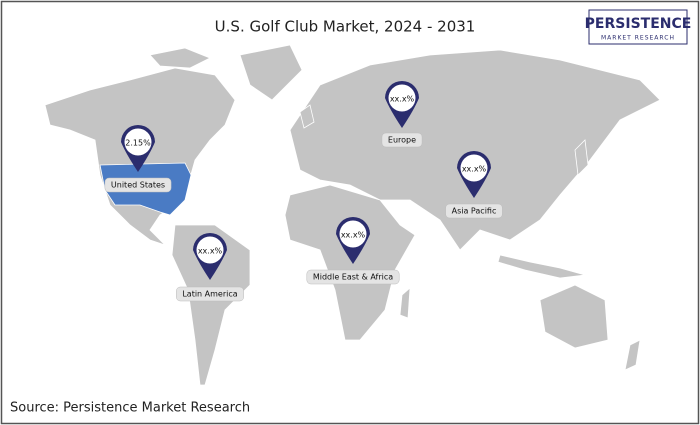 This screenshot has width=700, height=425. What do you see at coordinates (574, 316) in the screenshot?
I see `australia` at bounding box center [574, 316].